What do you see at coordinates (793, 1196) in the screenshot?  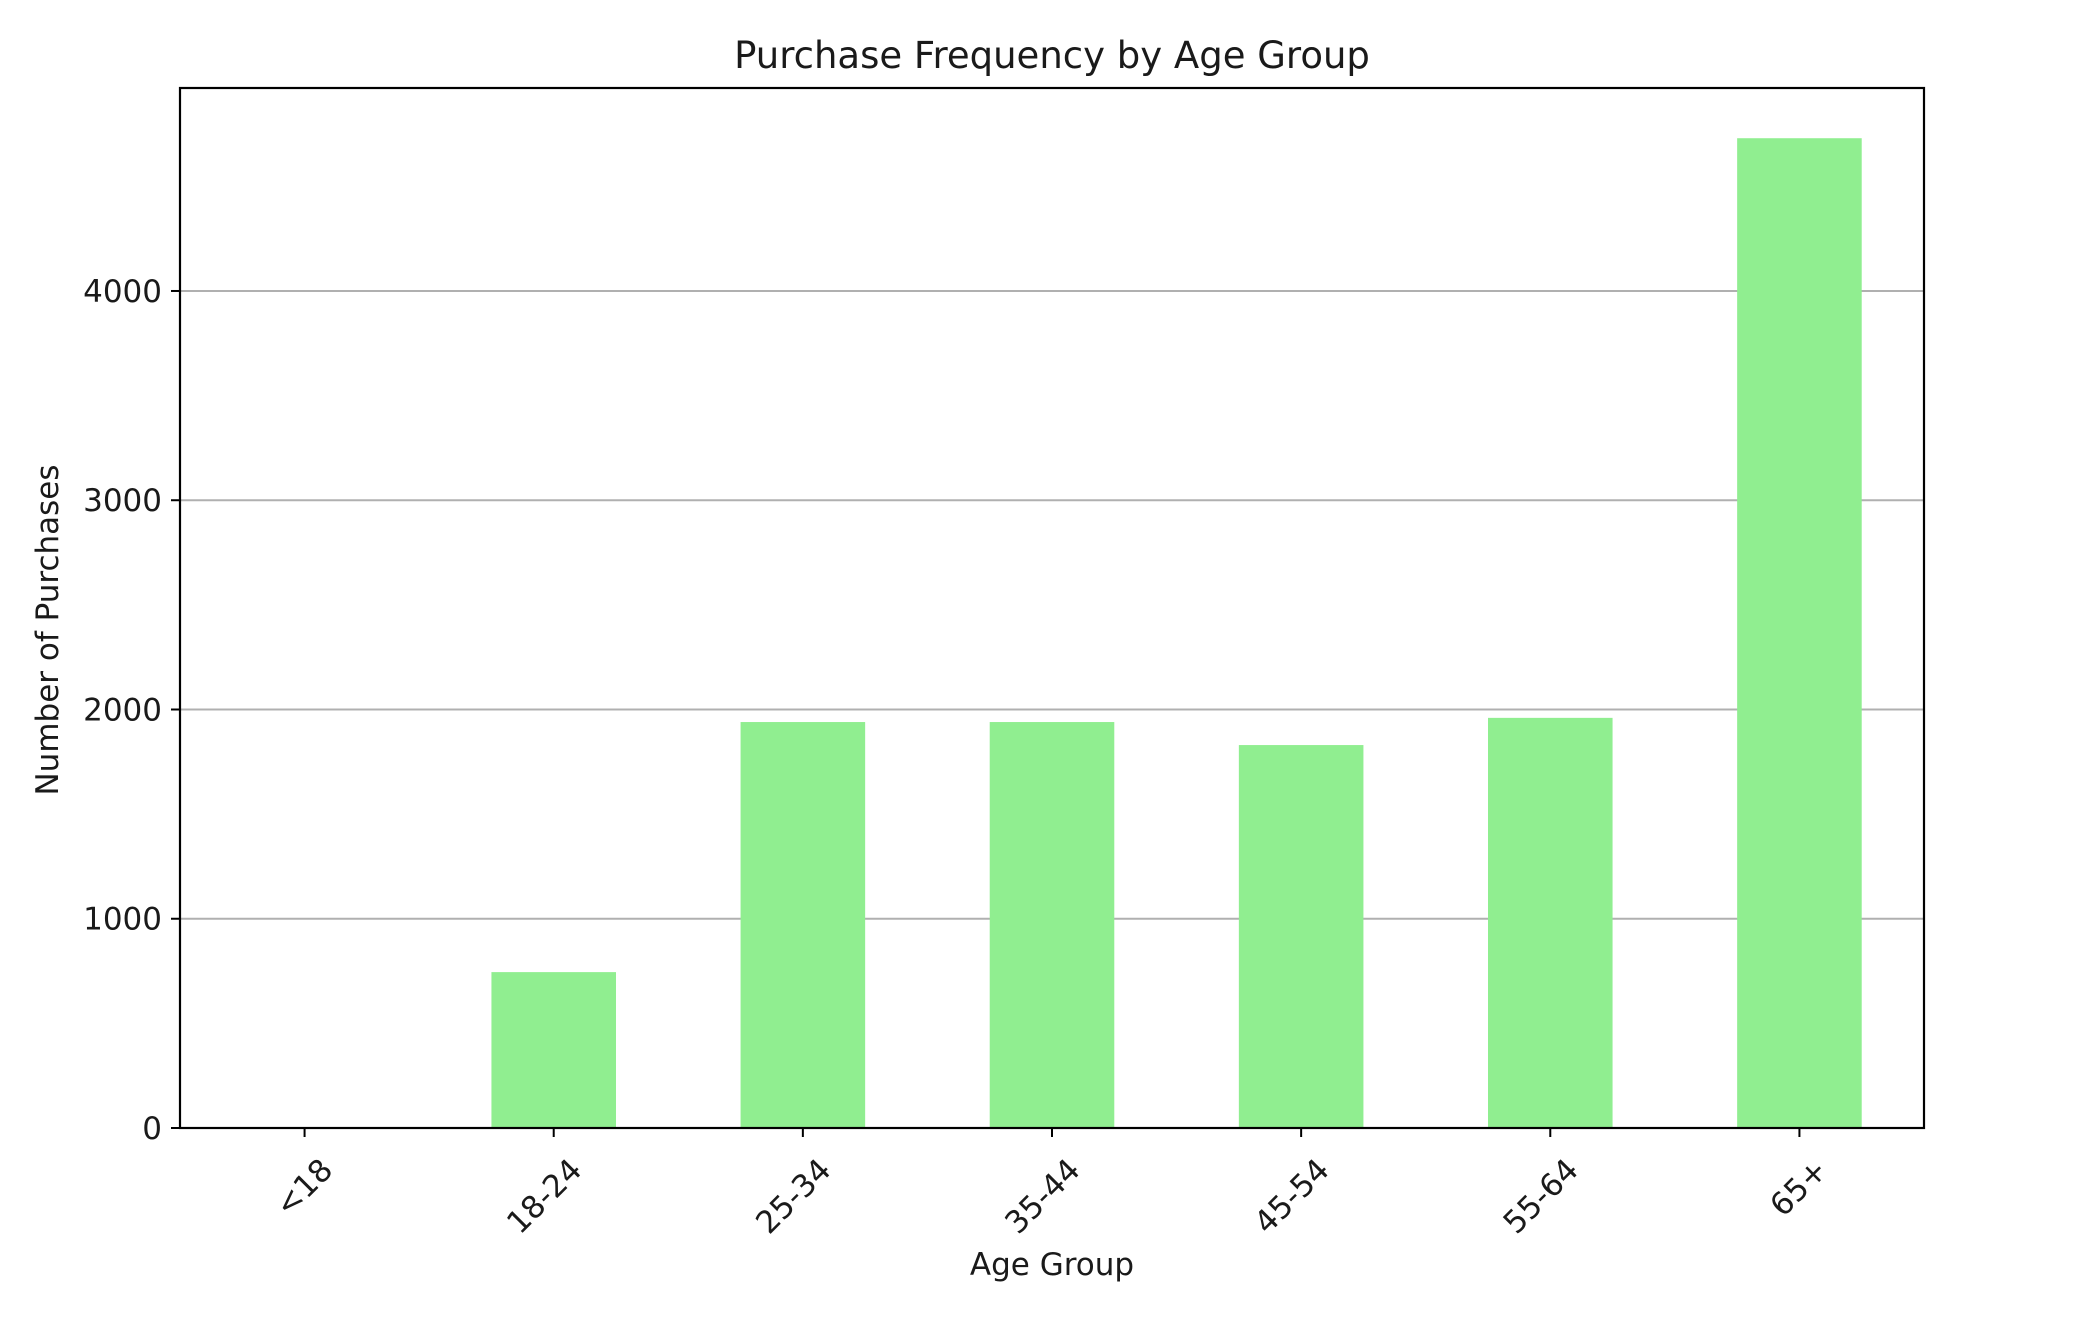 I see `x-tick-label: 25-34` at bounding box center [793, 1196].